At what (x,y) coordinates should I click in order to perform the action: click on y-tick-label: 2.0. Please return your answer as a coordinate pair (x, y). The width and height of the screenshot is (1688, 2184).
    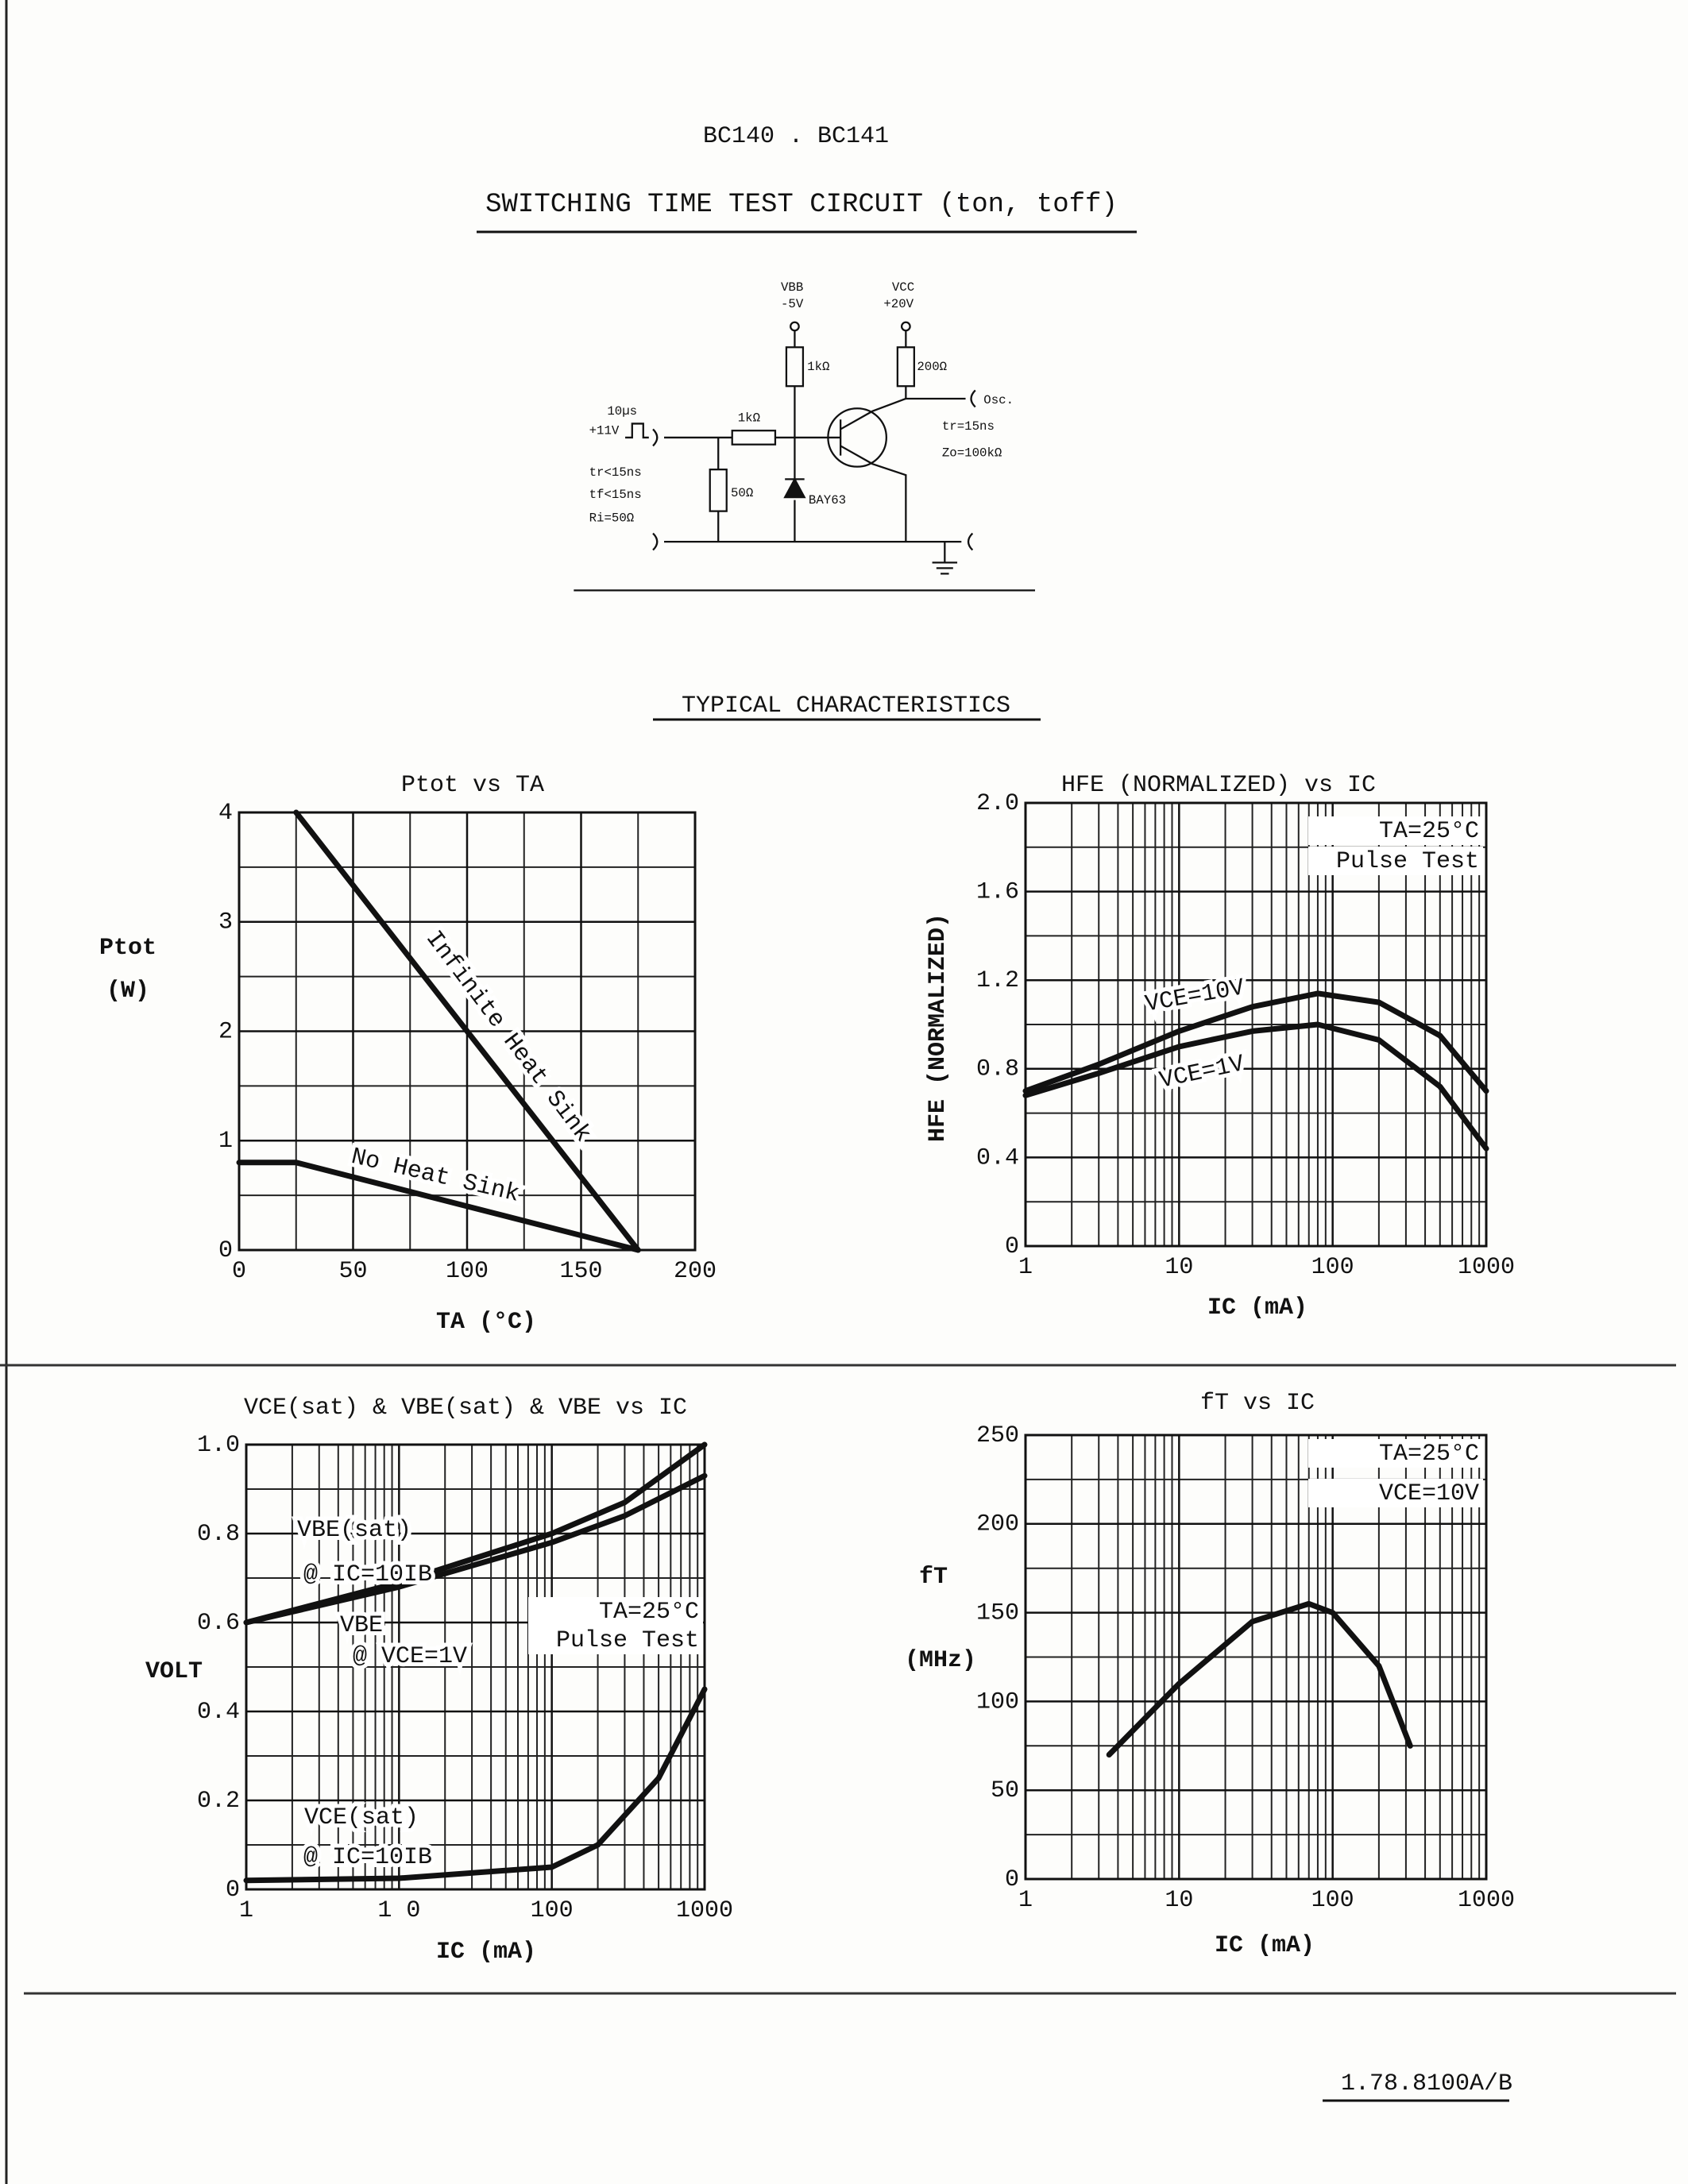
    Looking at the image, I should click on (998, 803).